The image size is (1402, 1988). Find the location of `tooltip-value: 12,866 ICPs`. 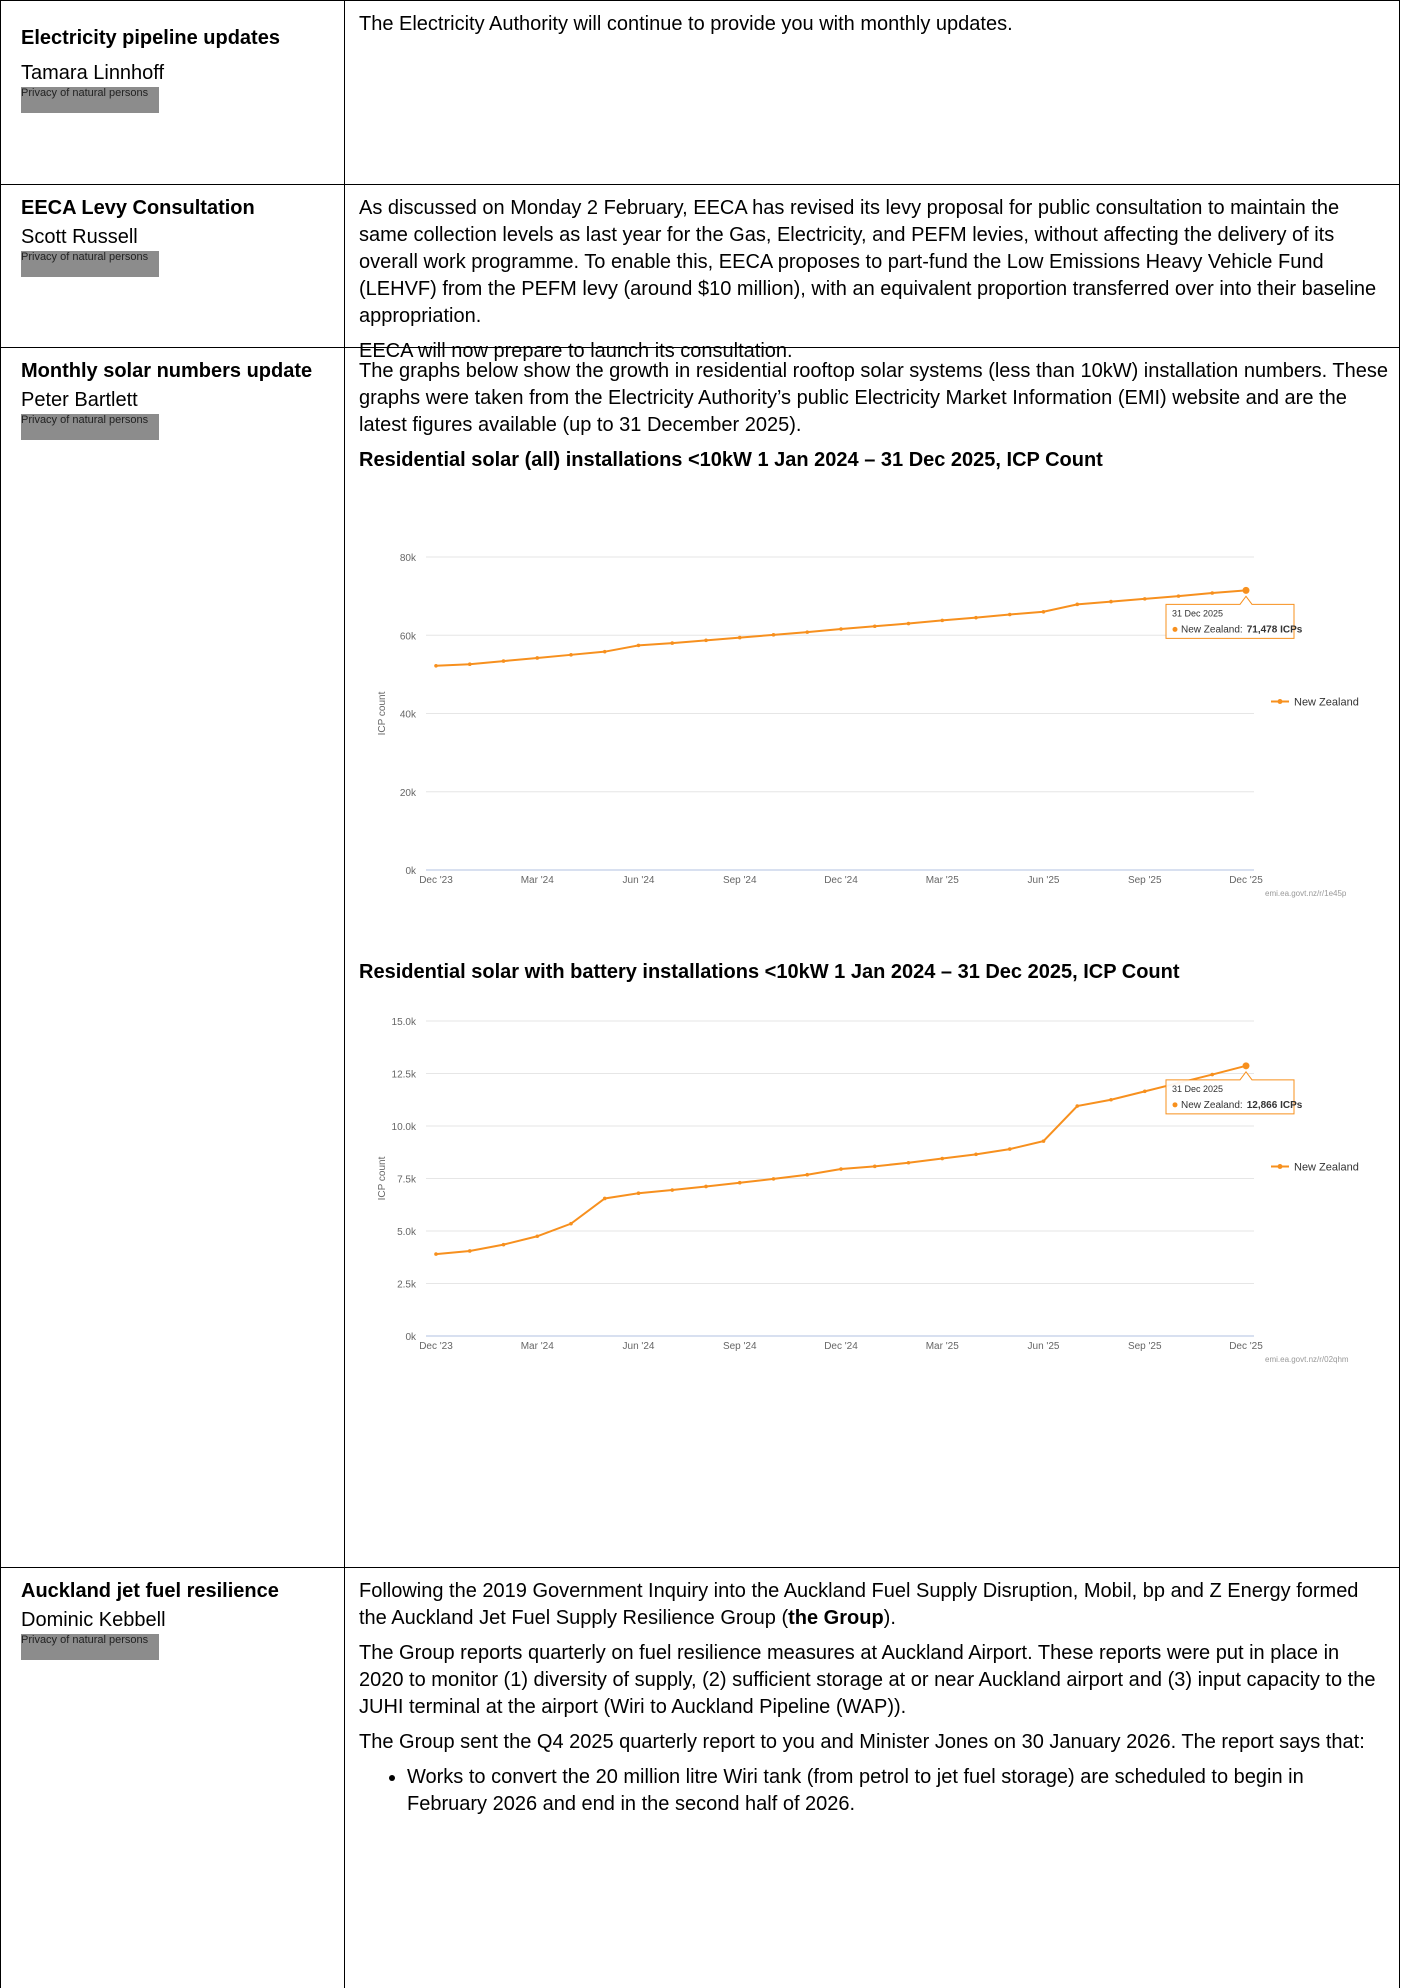

tooltip-value: 12,866 ICPs is located at coordinates (1275, 1105).